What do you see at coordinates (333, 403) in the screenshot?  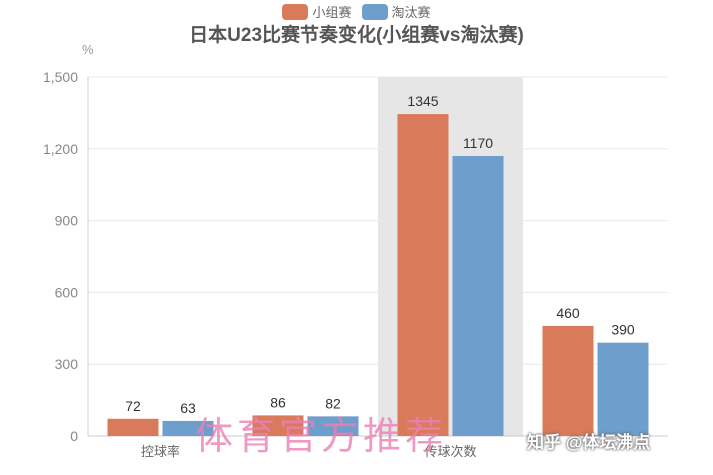 I see `data-label: 82` at bounding box center [333, 403].